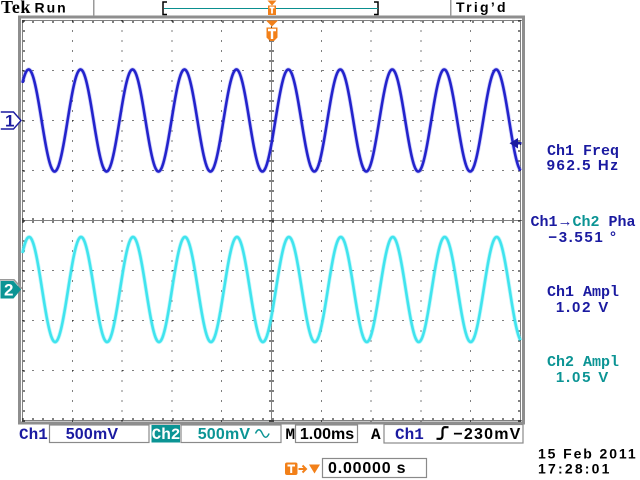 Image resolution: width=640 pixels, height=480 pixels. What do you see at coordinates (588, 454) in the screenshot?
I see `svg-text: 15 Feb 2011` at bounding box center [588, 454].